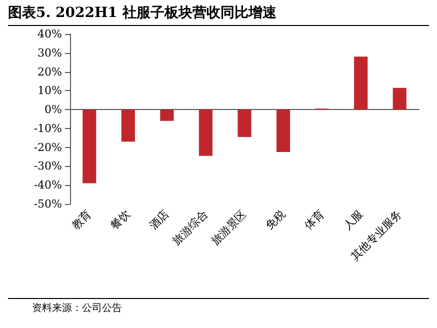 This screenshot has width=437, height=328. What do you see at coordinates (353, 219) in the screenshot?
I see `x-tick-label: 人服` at bounding box center [353, 219].